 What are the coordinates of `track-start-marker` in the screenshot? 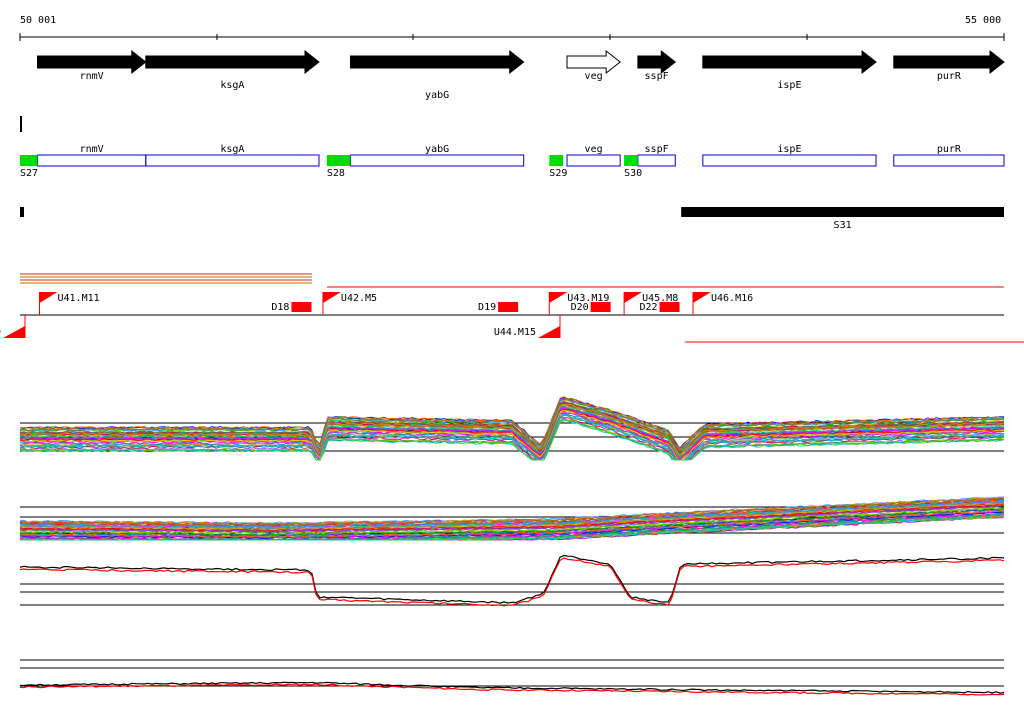 It's located at (21, 124).